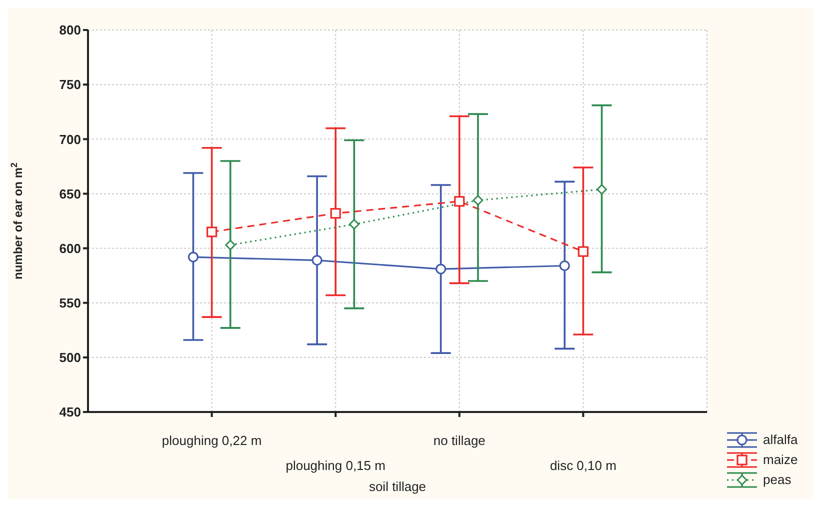 The height and width of the screenshot is (507, 821). I want to click on y-tick-label: 650, so click(70, 194).